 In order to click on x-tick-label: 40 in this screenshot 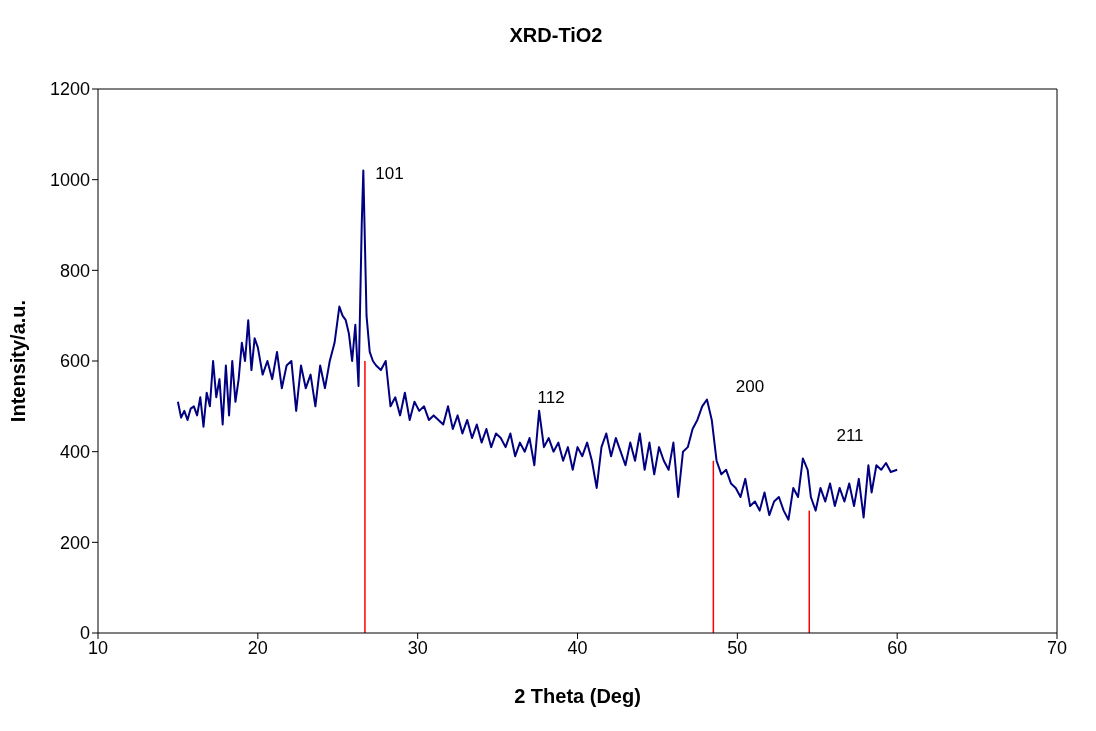, I will do `click(577, 647)`.